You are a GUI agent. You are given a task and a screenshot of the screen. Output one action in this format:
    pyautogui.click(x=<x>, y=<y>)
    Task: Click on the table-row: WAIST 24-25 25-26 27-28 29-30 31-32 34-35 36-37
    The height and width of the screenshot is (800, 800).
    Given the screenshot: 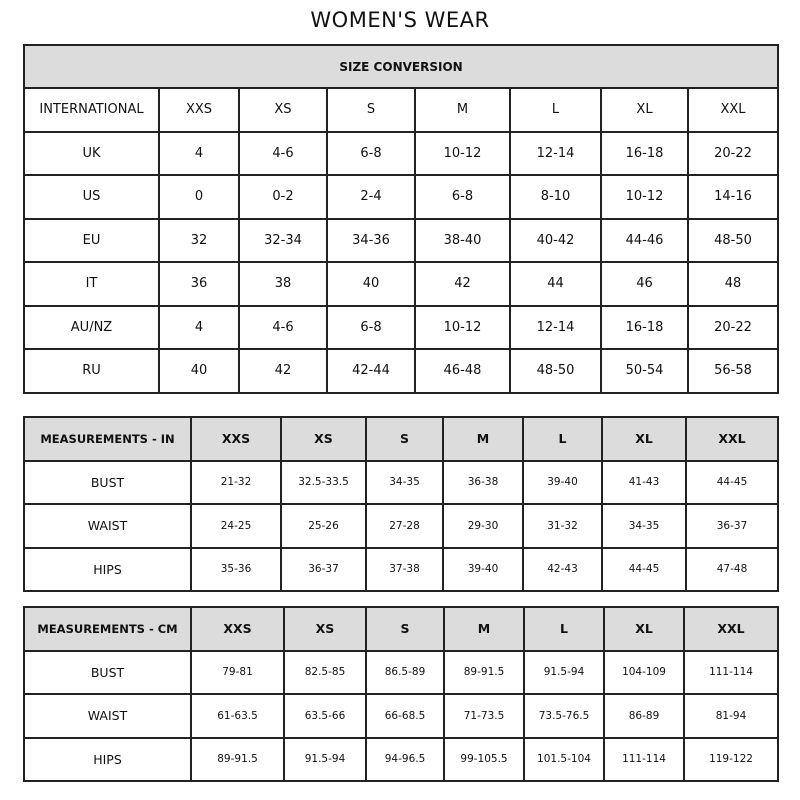 What is the action you would take?
    pyautogui.click(x=401, y=526)
    